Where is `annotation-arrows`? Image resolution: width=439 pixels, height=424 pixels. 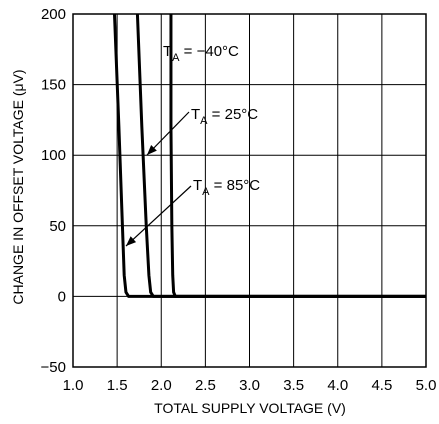 annotation-arrows is located at coordinates (158, 179).